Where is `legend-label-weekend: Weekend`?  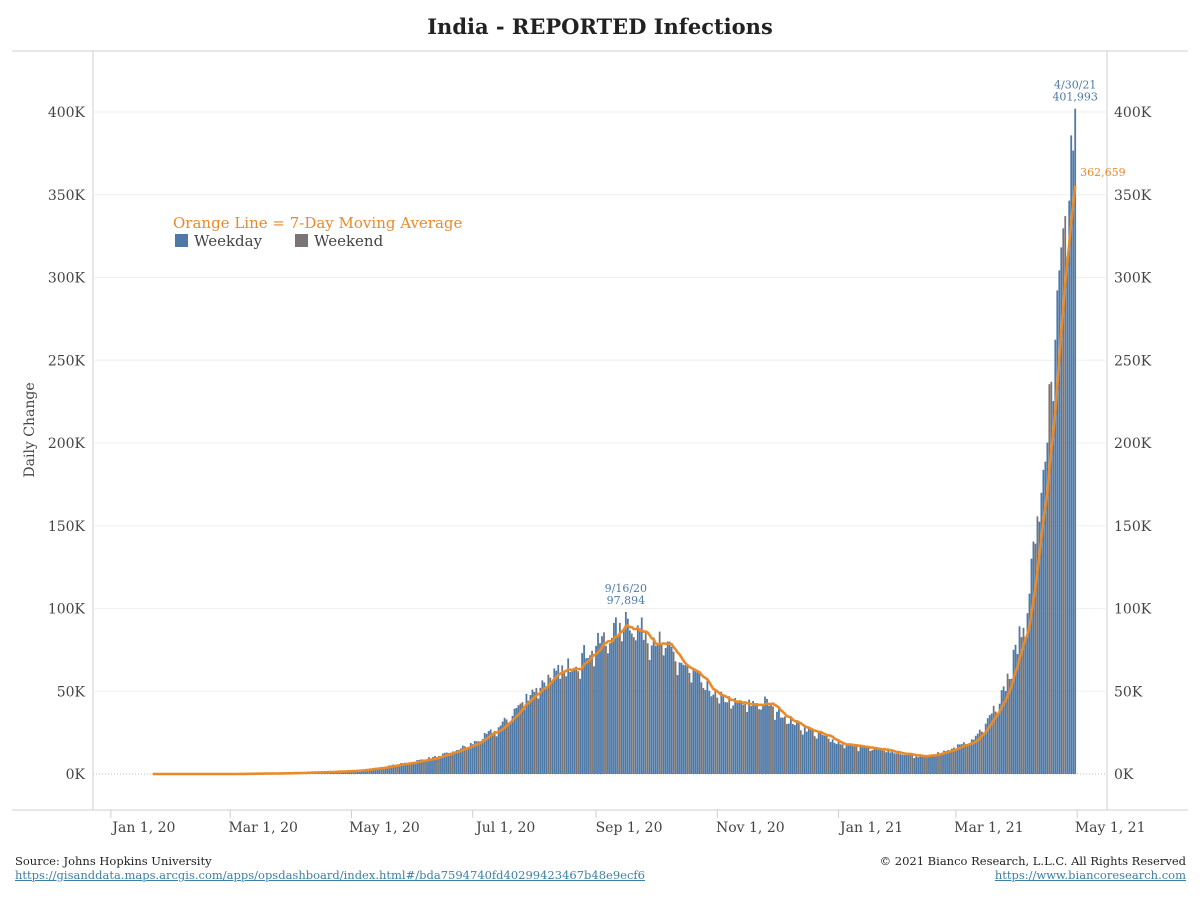 legend-label-weekend: Weekend is located at coordinates (349, 241).